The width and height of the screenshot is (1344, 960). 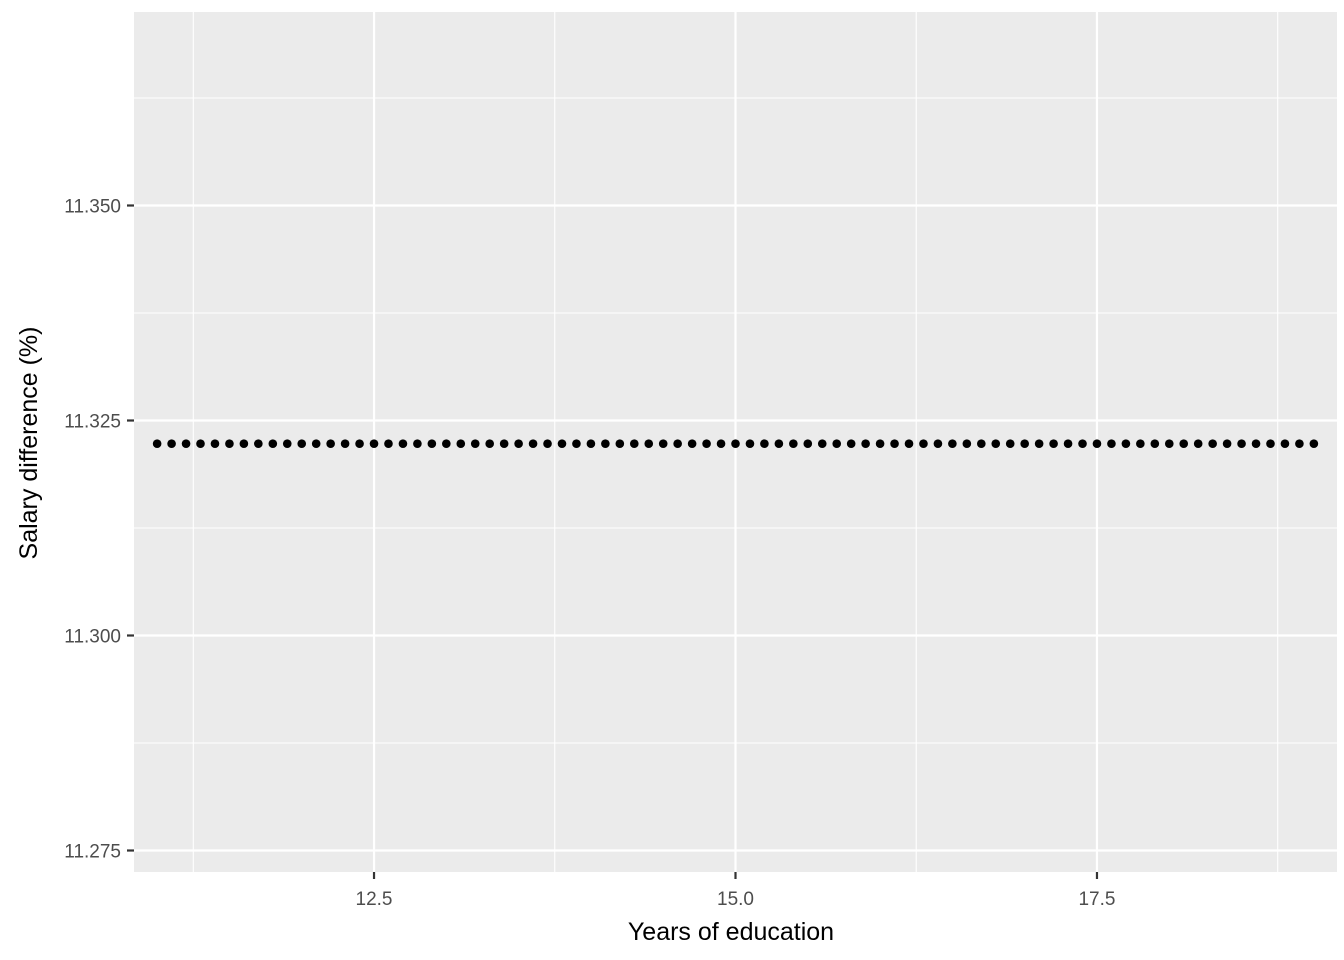 I want to click on y-tick-label: 11.325, so click(x=92, y=422).